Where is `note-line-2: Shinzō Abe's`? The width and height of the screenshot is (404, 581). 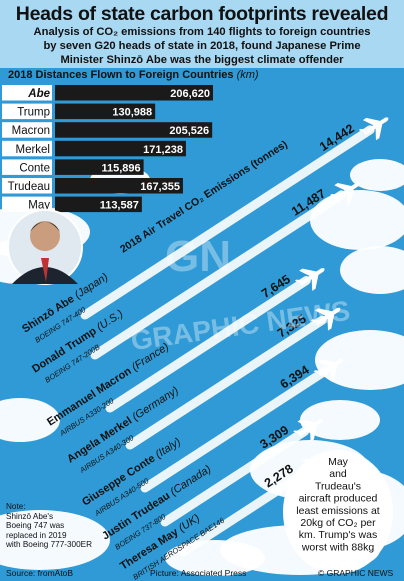 note-line-2: Shinzō Abe's is located at coordinates (30, 516).